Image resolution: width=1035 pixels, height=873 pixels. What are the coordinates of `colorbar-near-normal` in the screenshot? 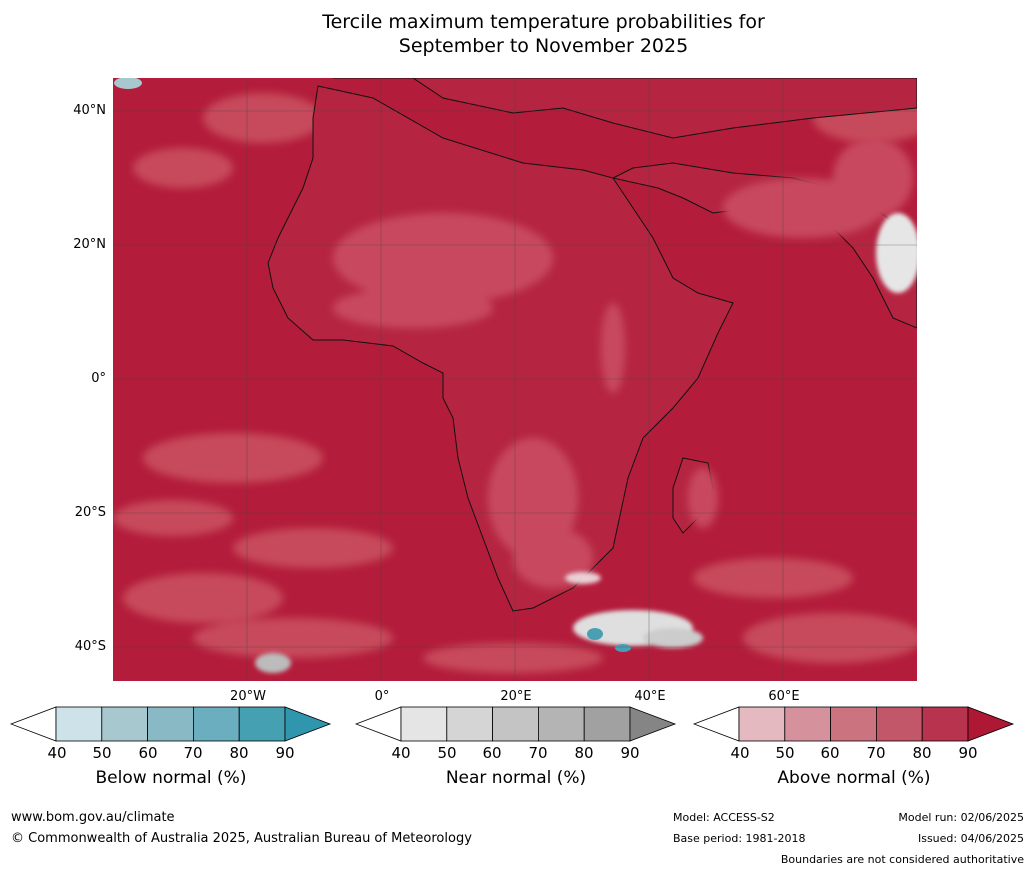 It's located at (516, 724).